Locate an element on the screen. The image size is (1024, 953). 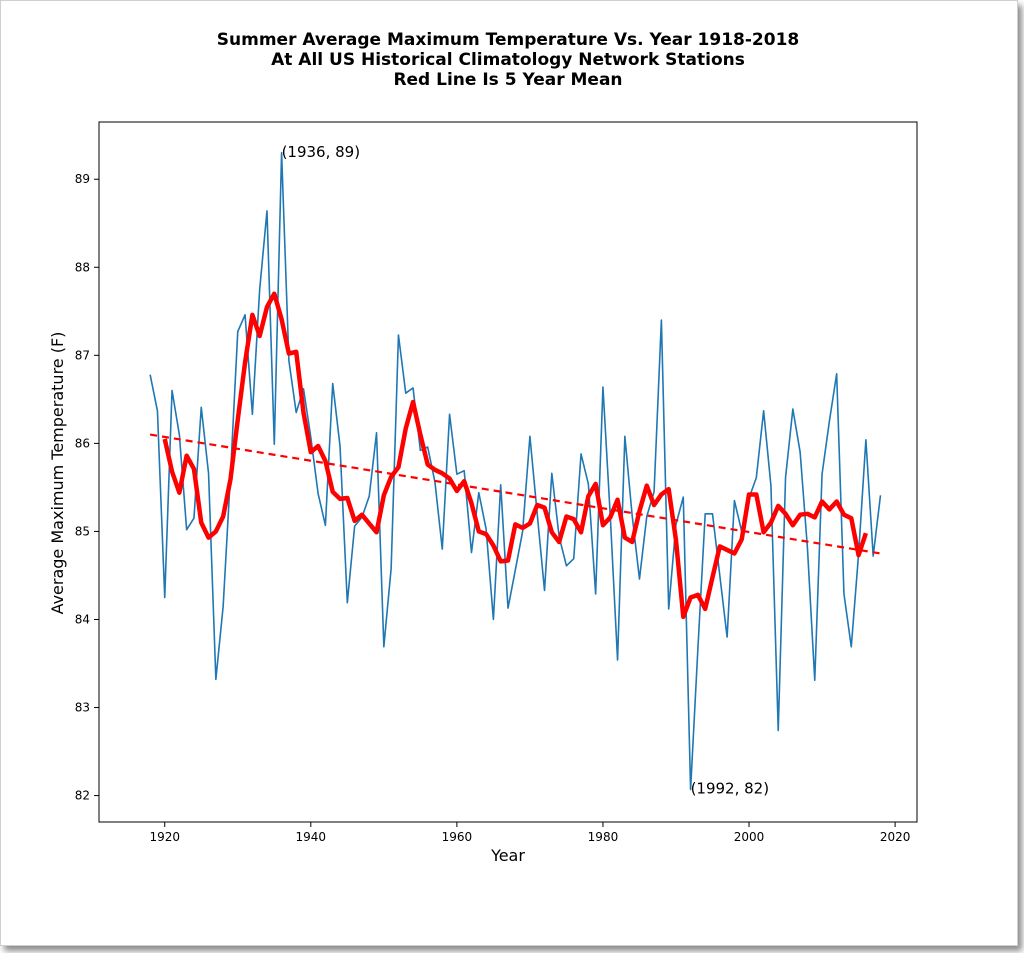
y-tick-label: 87 is located at coordinates (82, 355).